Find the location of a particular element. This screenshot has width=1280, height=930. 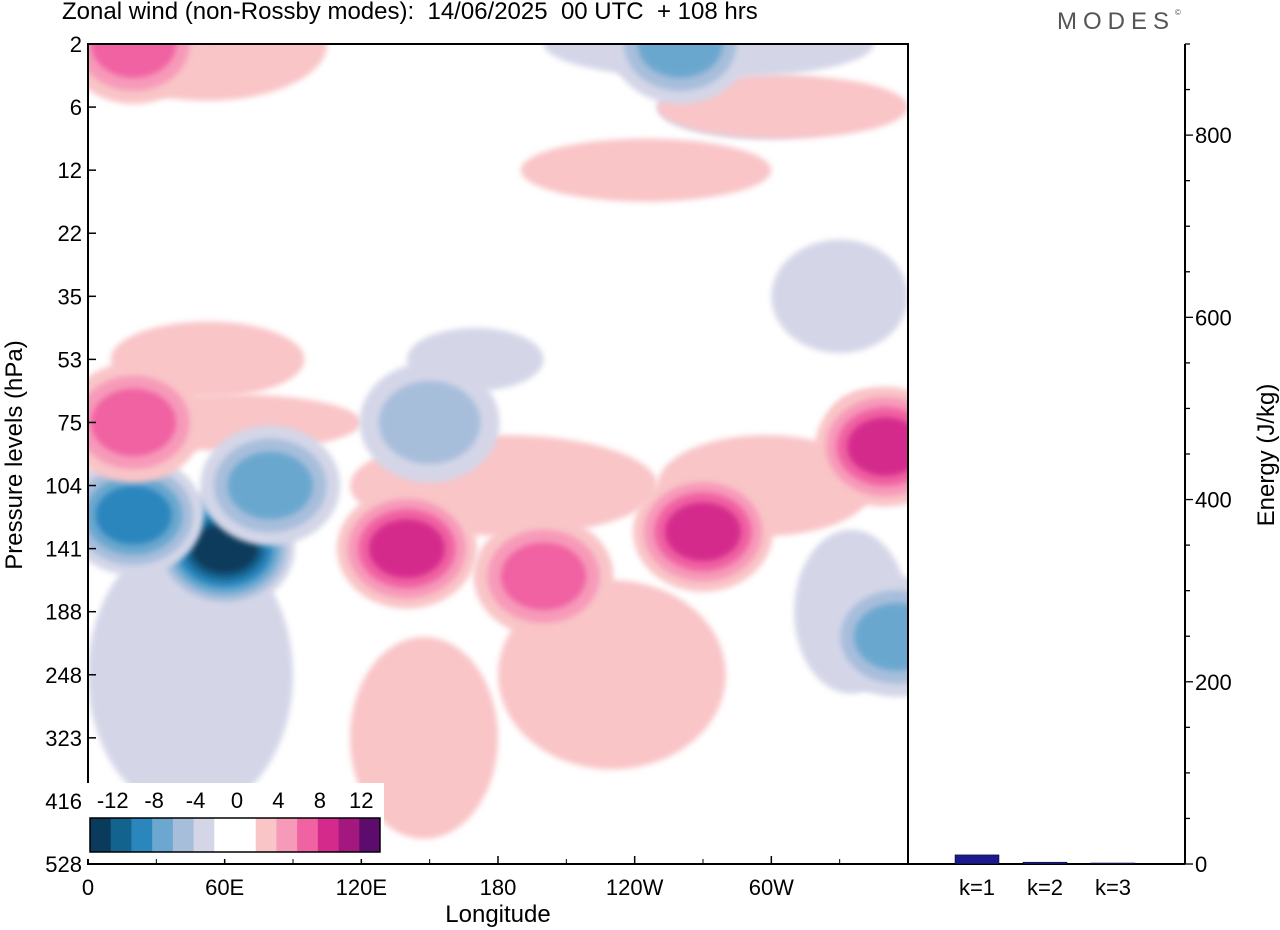

colorbar-label: 8 is located at coordinates (320, 800).